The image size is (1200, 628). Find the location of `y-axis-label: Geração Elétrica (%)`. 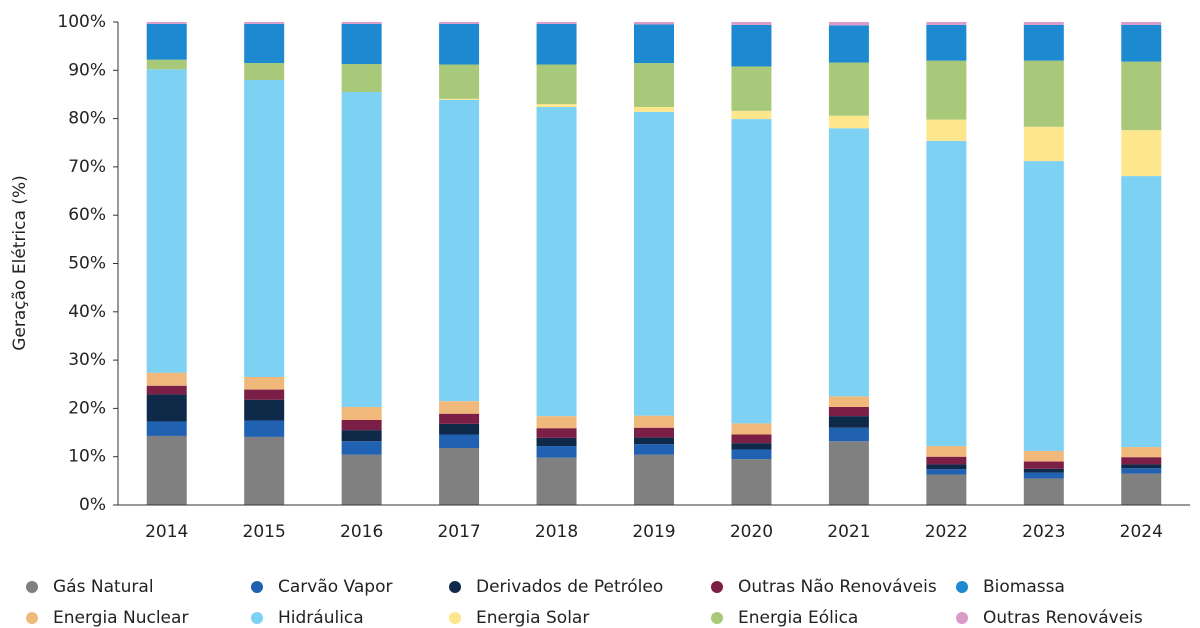

y-axis-label: Geração Elétrica (%) is located at coordinates (20, 263).